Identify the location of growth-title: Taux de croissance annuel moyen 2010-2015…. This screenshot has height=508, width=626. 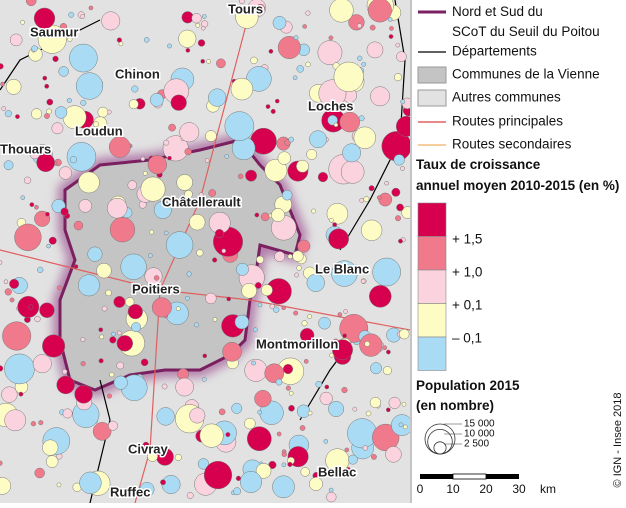
(517, 175).